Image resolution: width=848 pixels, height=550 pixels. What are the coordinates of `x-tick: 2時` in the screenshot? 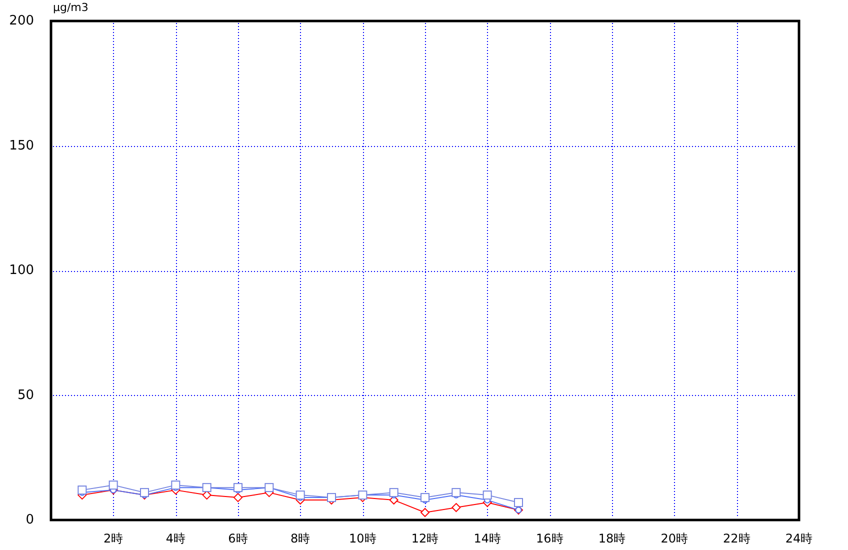 It's located at (114, 538).